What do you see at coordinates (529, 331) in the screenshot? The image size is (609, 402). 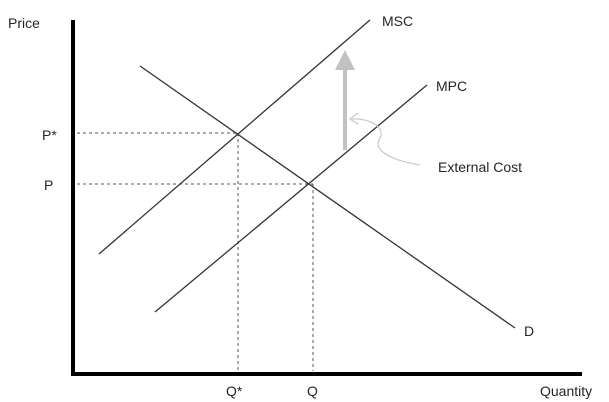 I see `demand-label: D` at bounding box center [529, 331].